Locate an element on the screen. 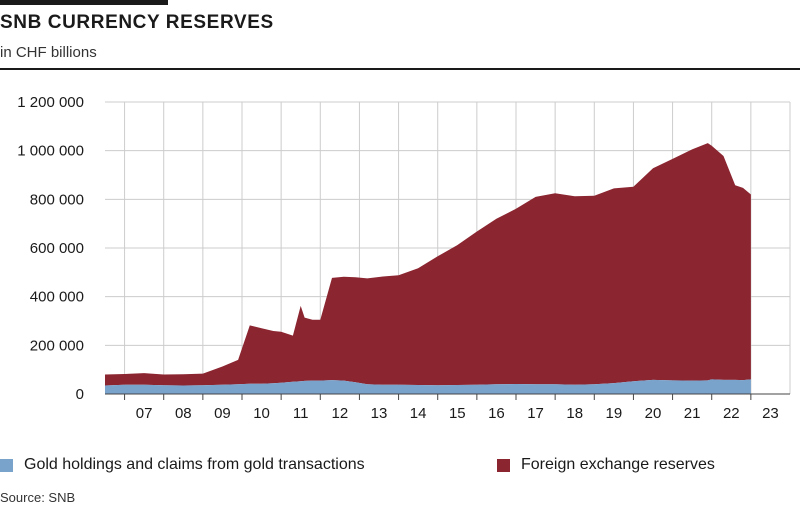  x-tick-label: 09 is located at coordinates (222, 413).